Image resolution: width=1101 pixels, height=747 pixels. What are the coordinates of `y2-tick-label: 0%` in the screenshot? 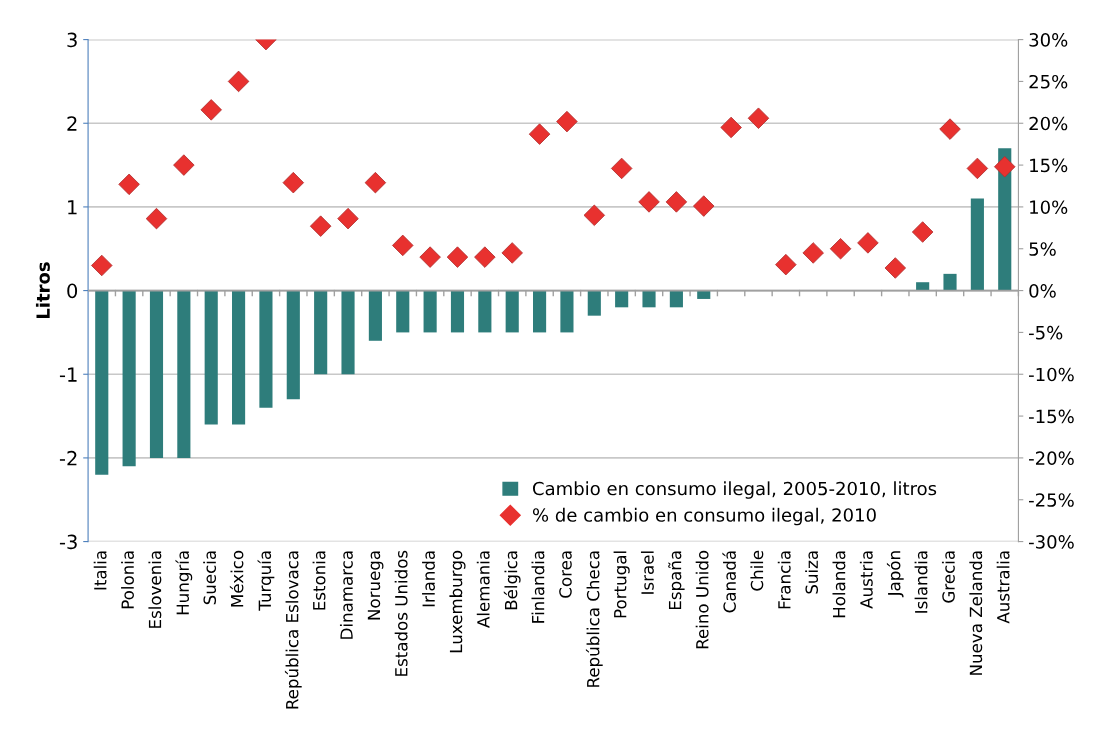 It's located at (1042, 291).